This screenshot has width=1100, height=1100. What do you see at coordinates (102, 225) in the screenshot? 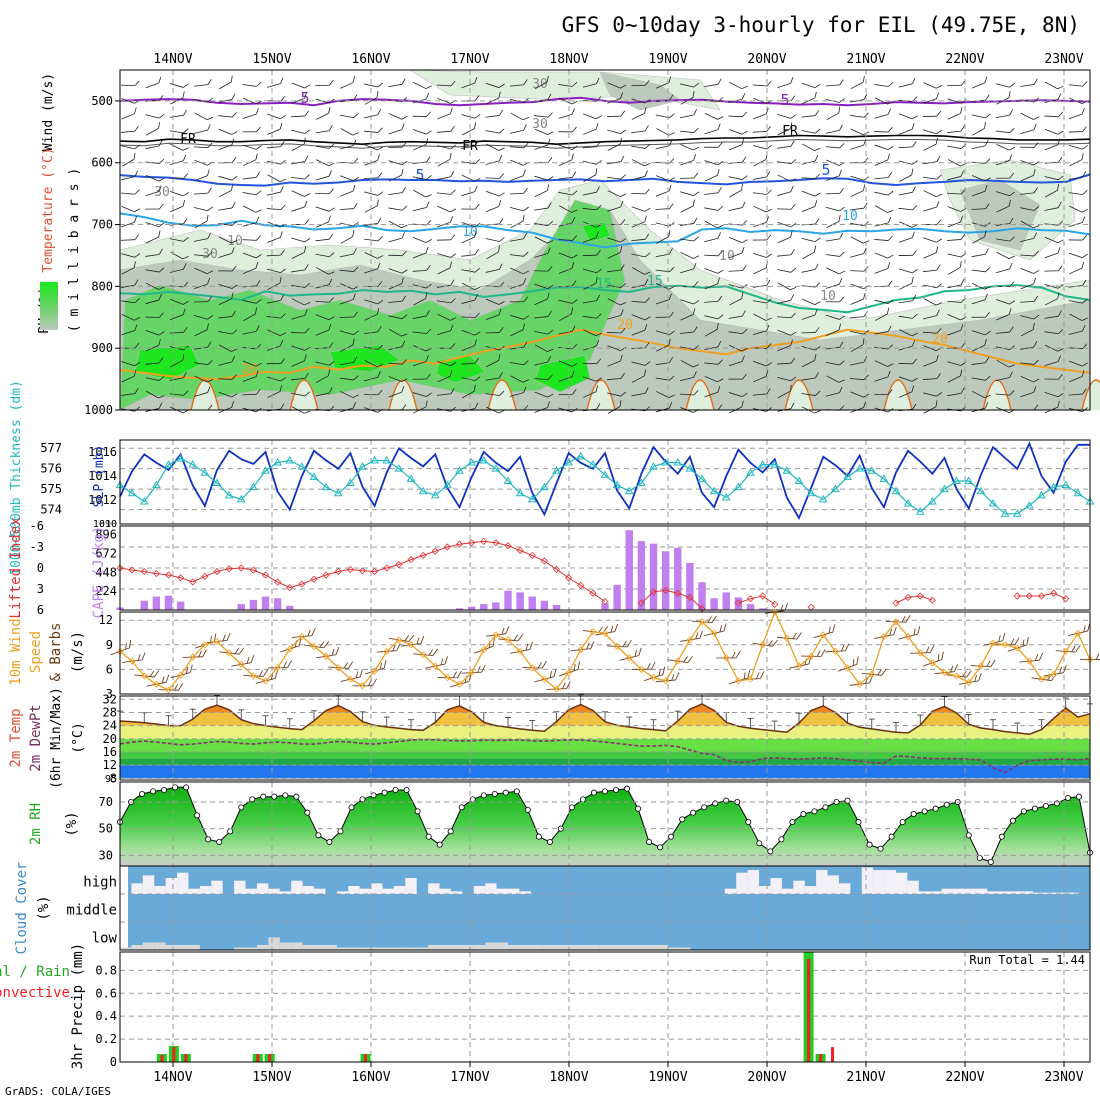
I see `upper-ytick-label: 700` at bounding box center [102, 225].